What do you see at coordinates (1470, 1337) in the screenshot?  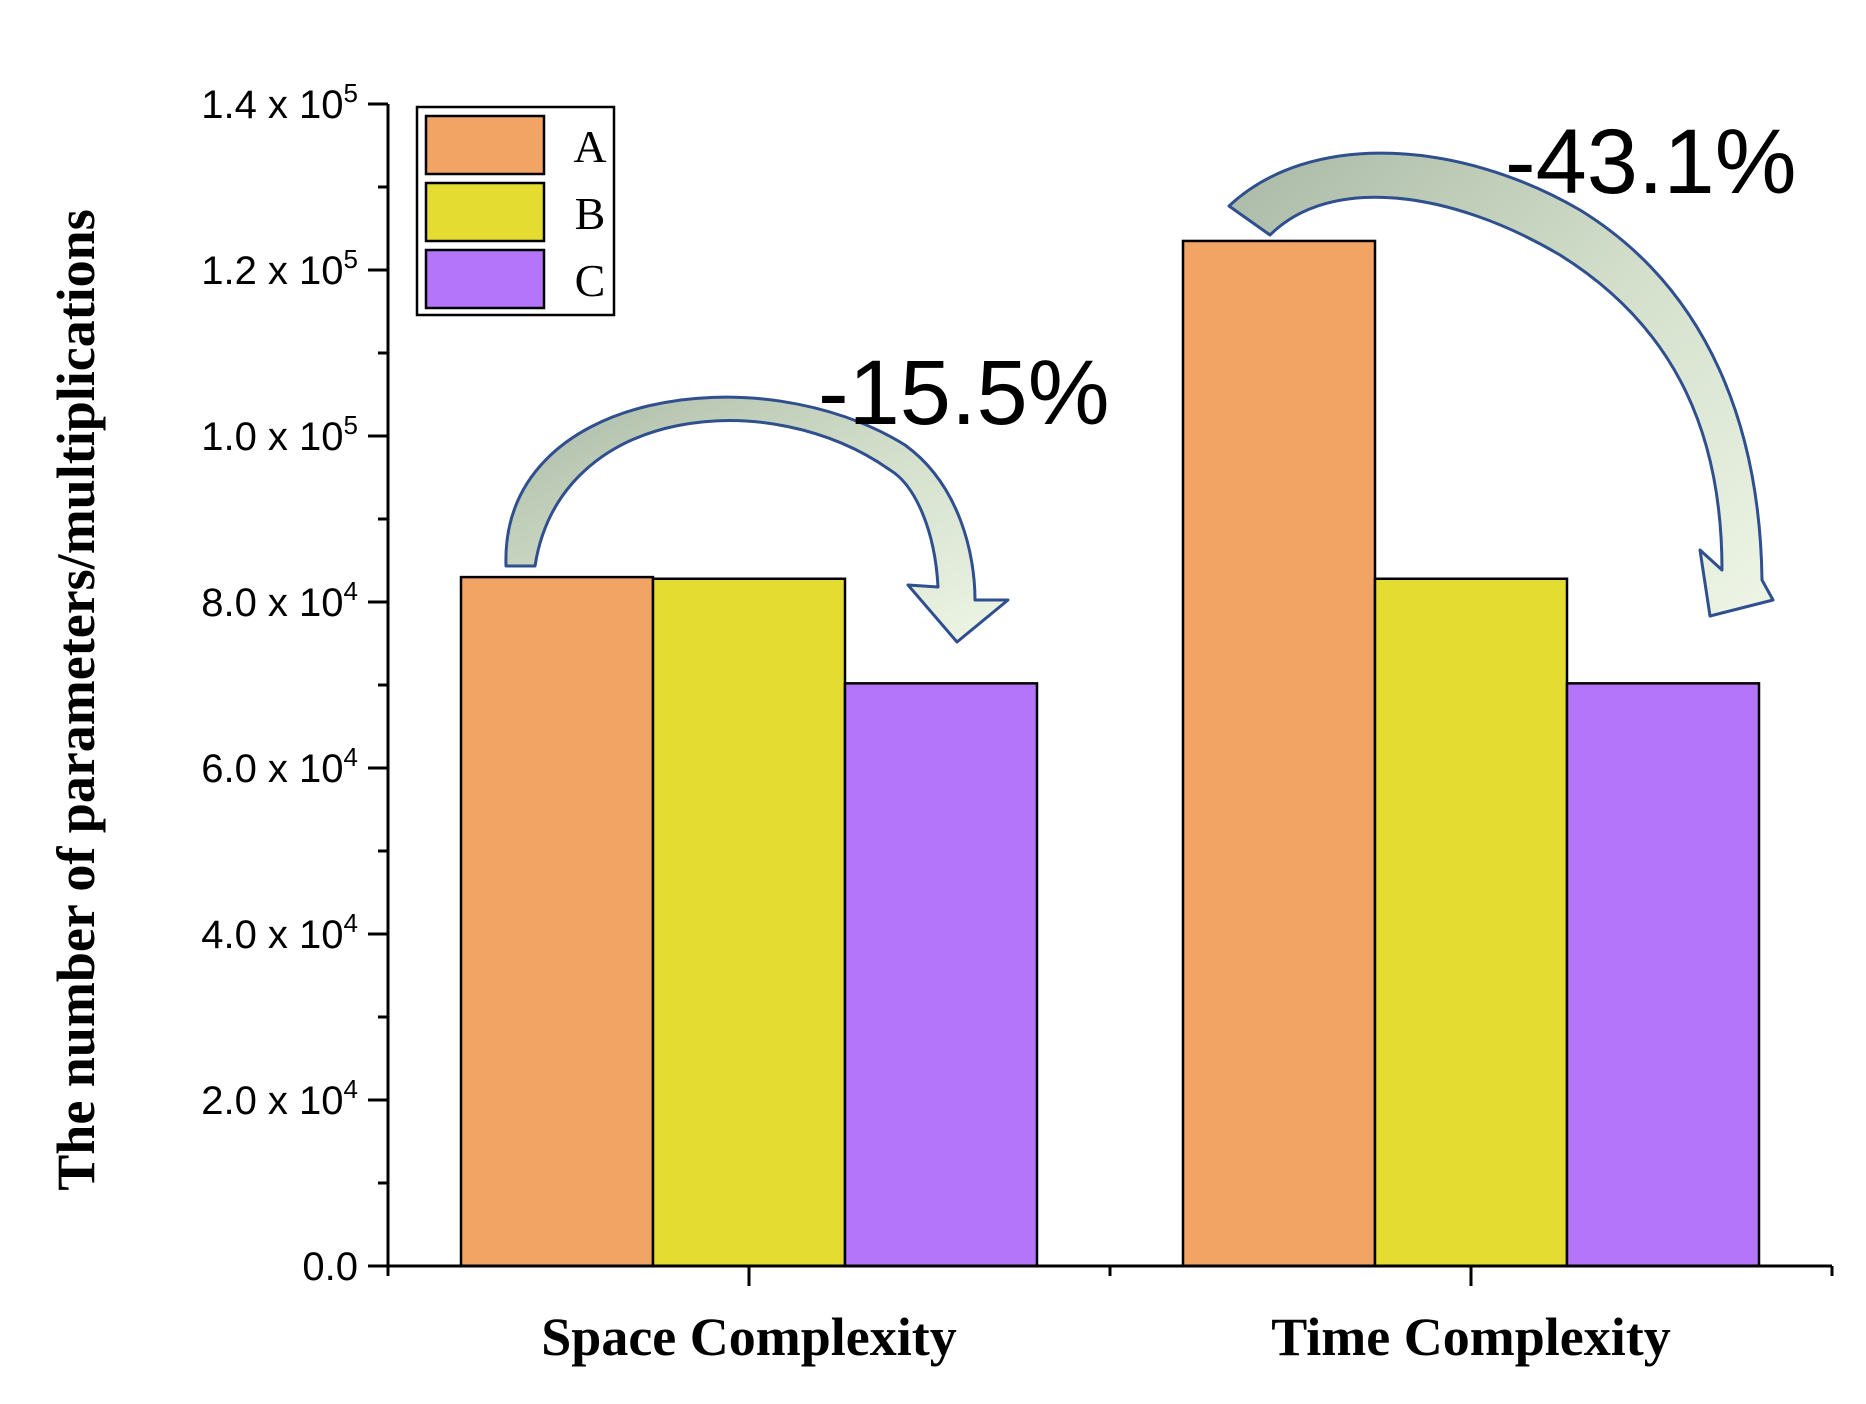 I see `x-category-label: Time Complexity` at bounding box center [1470, 1337].